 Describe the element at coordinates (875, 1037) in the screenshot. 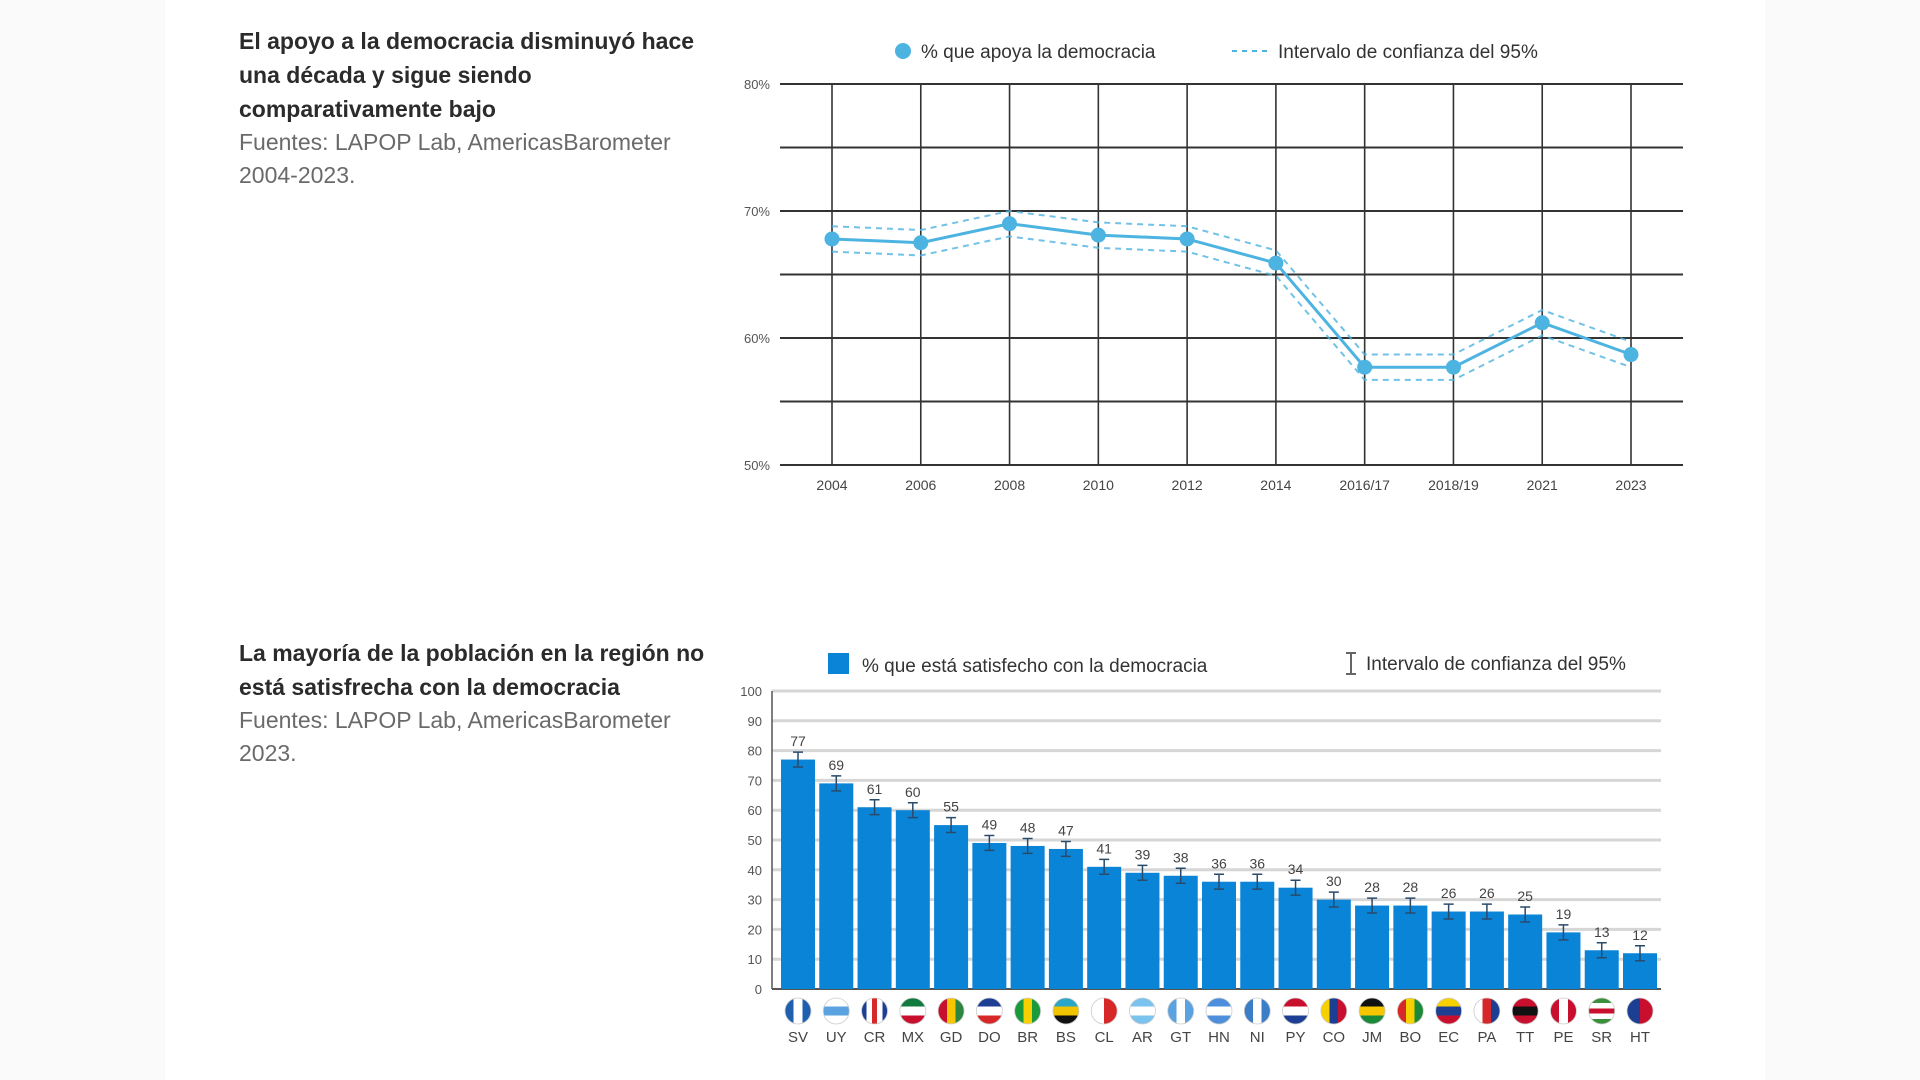

I see `x-tick-label: CR` at that location.